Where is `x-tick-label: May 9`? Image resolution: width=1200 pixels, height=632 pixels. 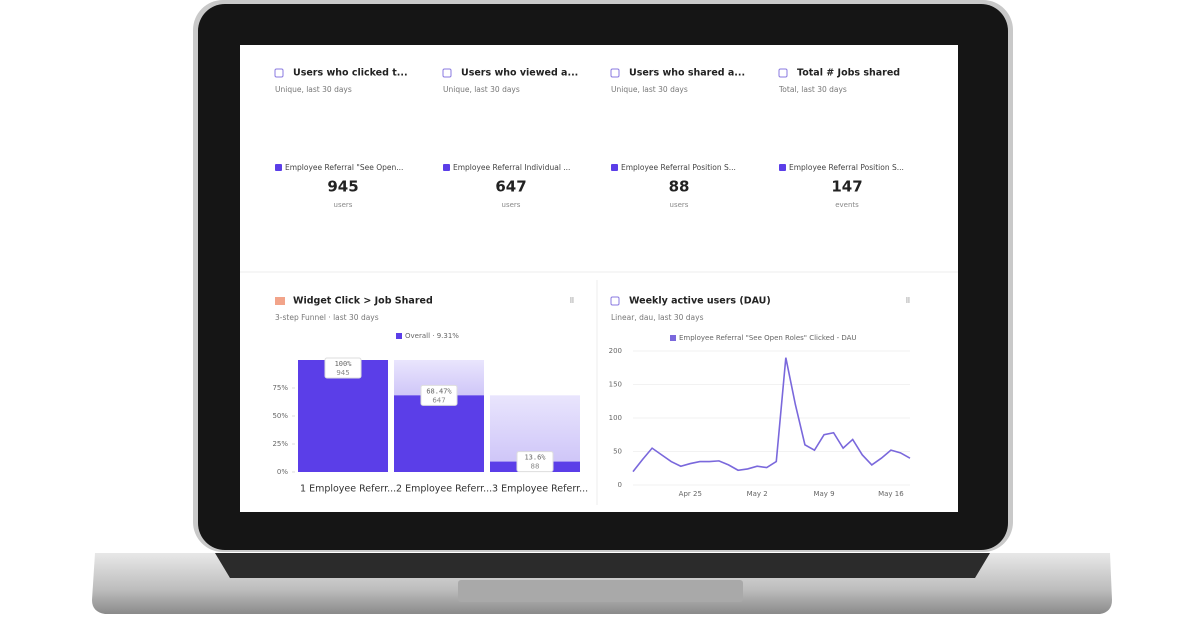
x-tick-label: May 9 is located at coordinates (823, 494).